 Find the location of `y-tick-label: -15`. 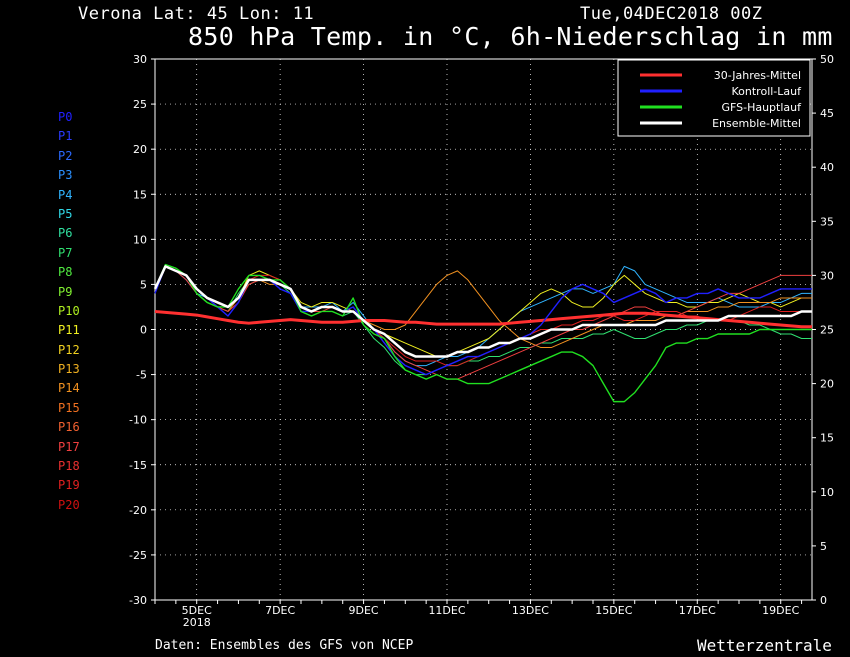

y-tick-label: -15 is located at coordinates (138, 465).